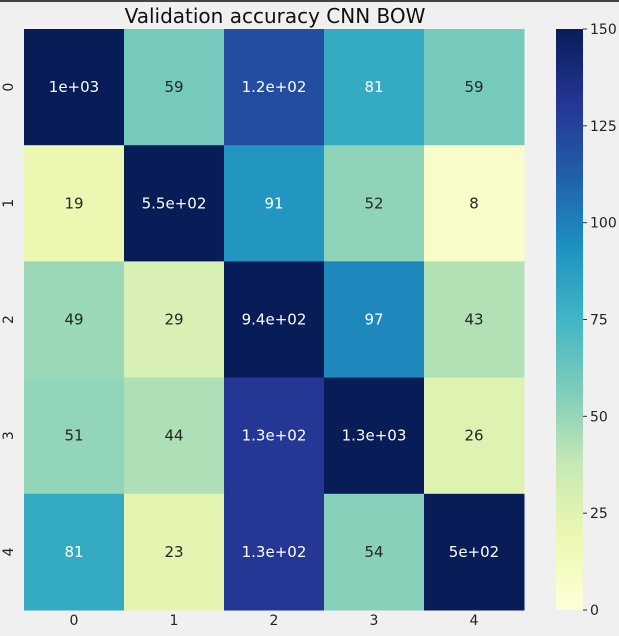  I want to click on cell-annotation: 23, so click(173, 552).